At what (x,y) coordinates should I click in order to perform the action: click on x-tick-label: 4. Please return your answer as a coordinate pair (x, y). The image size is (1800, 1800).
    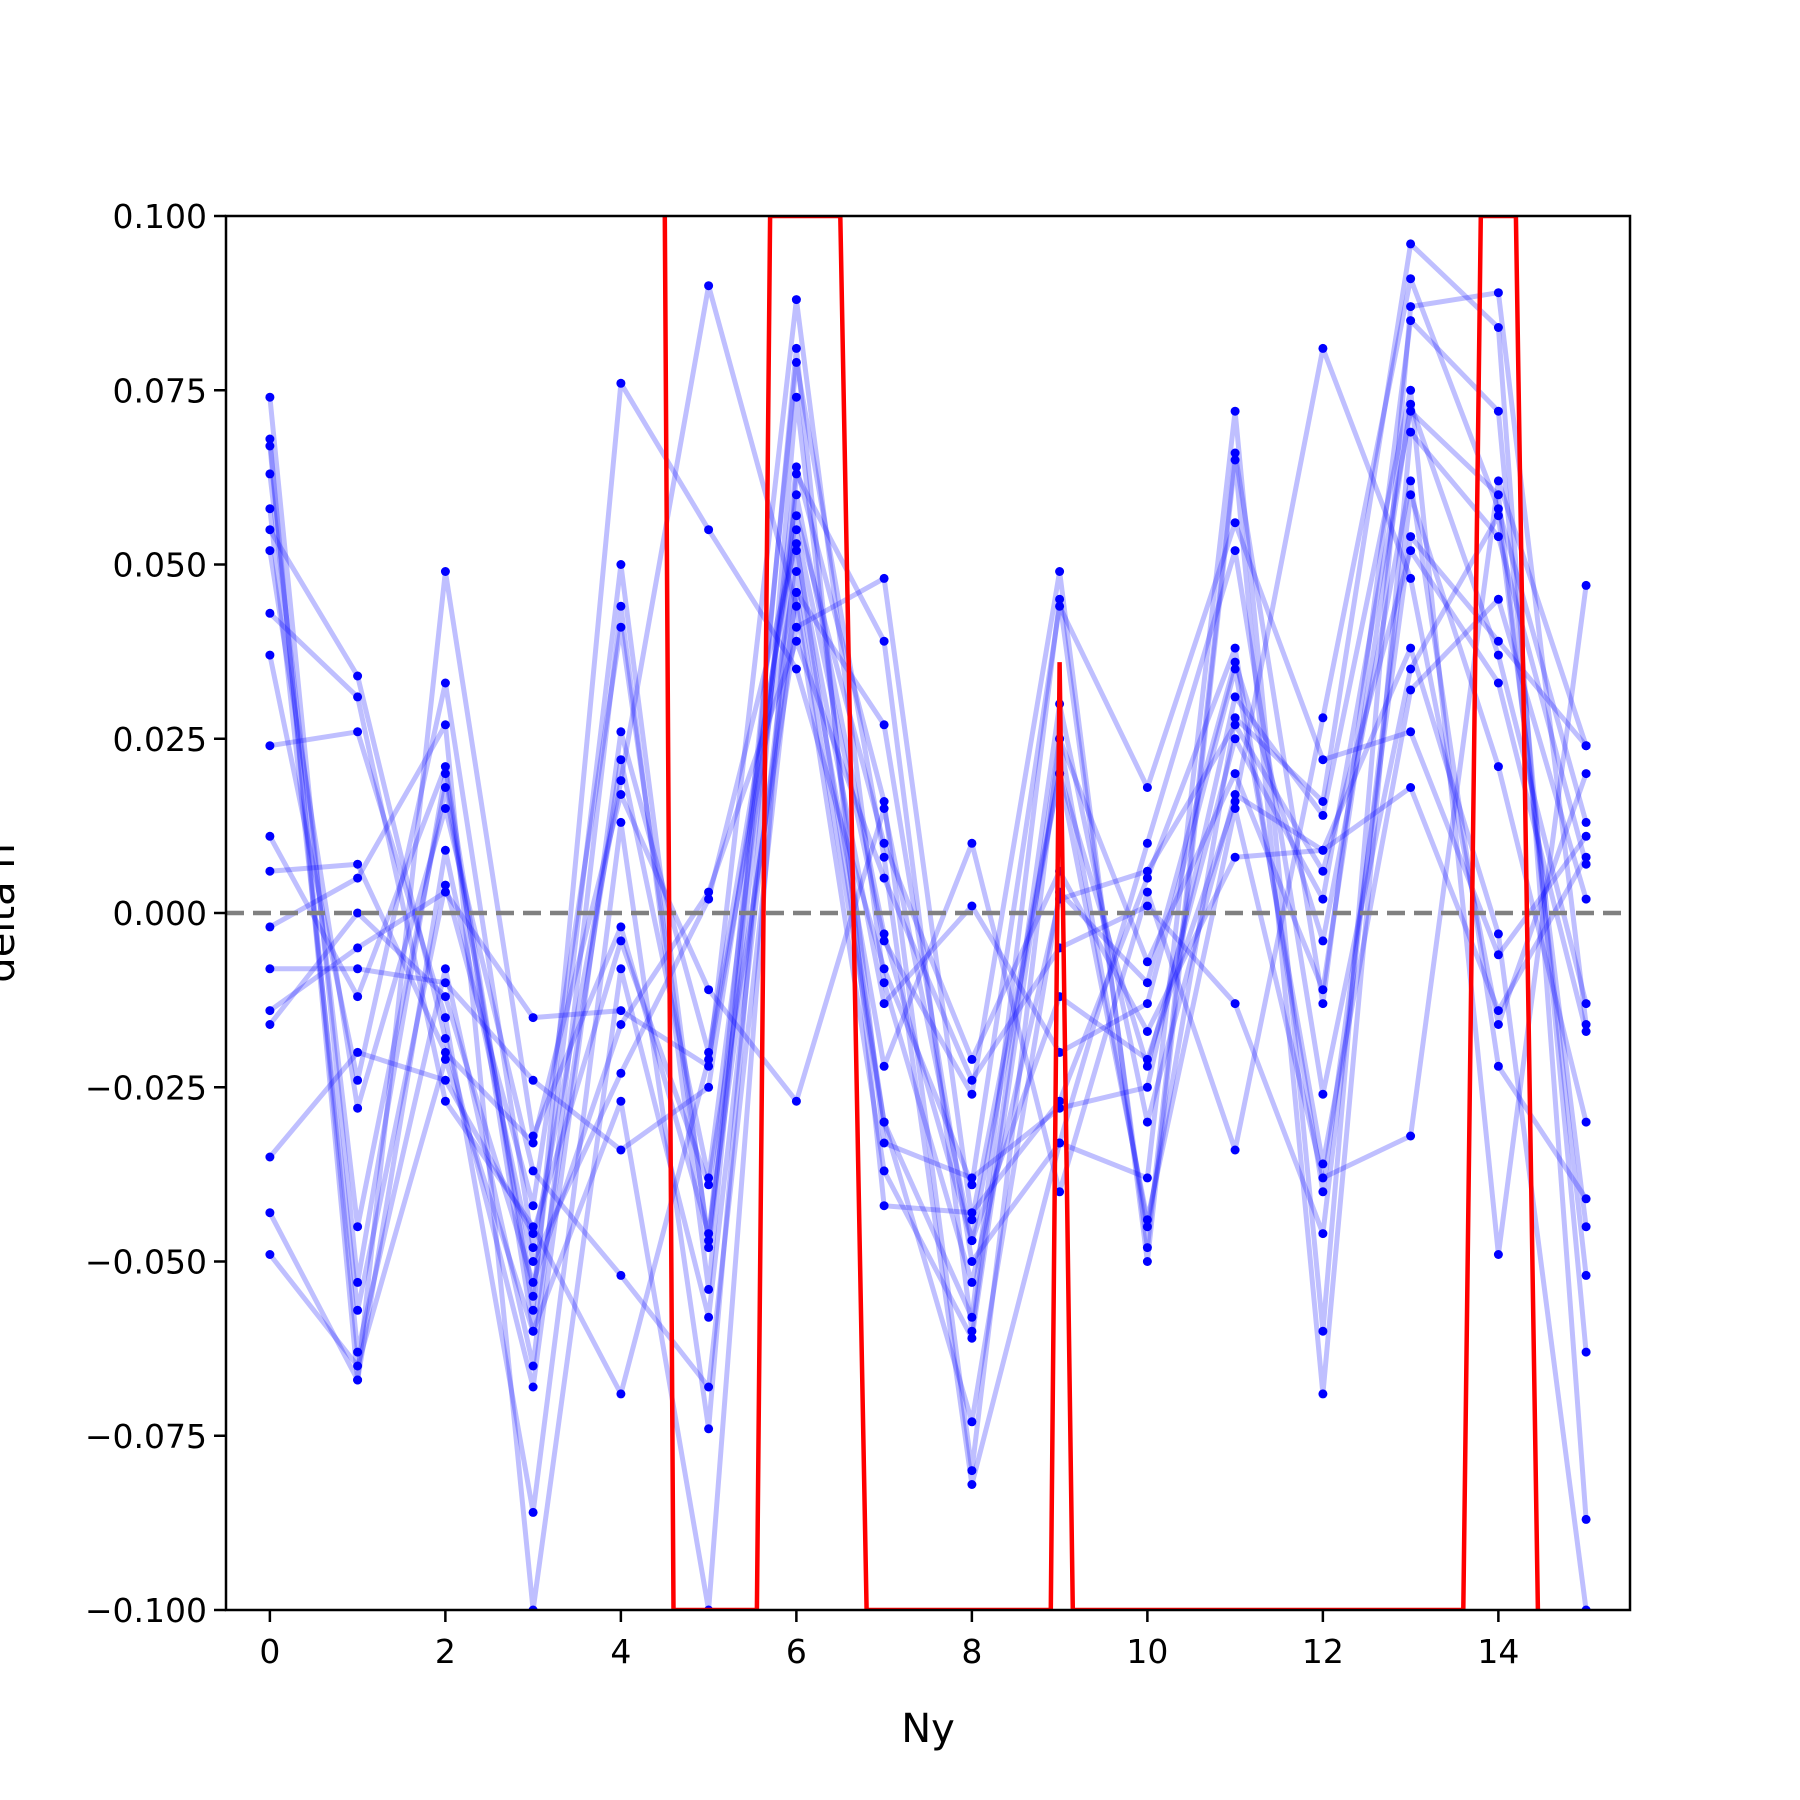
    Looking at the image, I should click on (620, 1651).